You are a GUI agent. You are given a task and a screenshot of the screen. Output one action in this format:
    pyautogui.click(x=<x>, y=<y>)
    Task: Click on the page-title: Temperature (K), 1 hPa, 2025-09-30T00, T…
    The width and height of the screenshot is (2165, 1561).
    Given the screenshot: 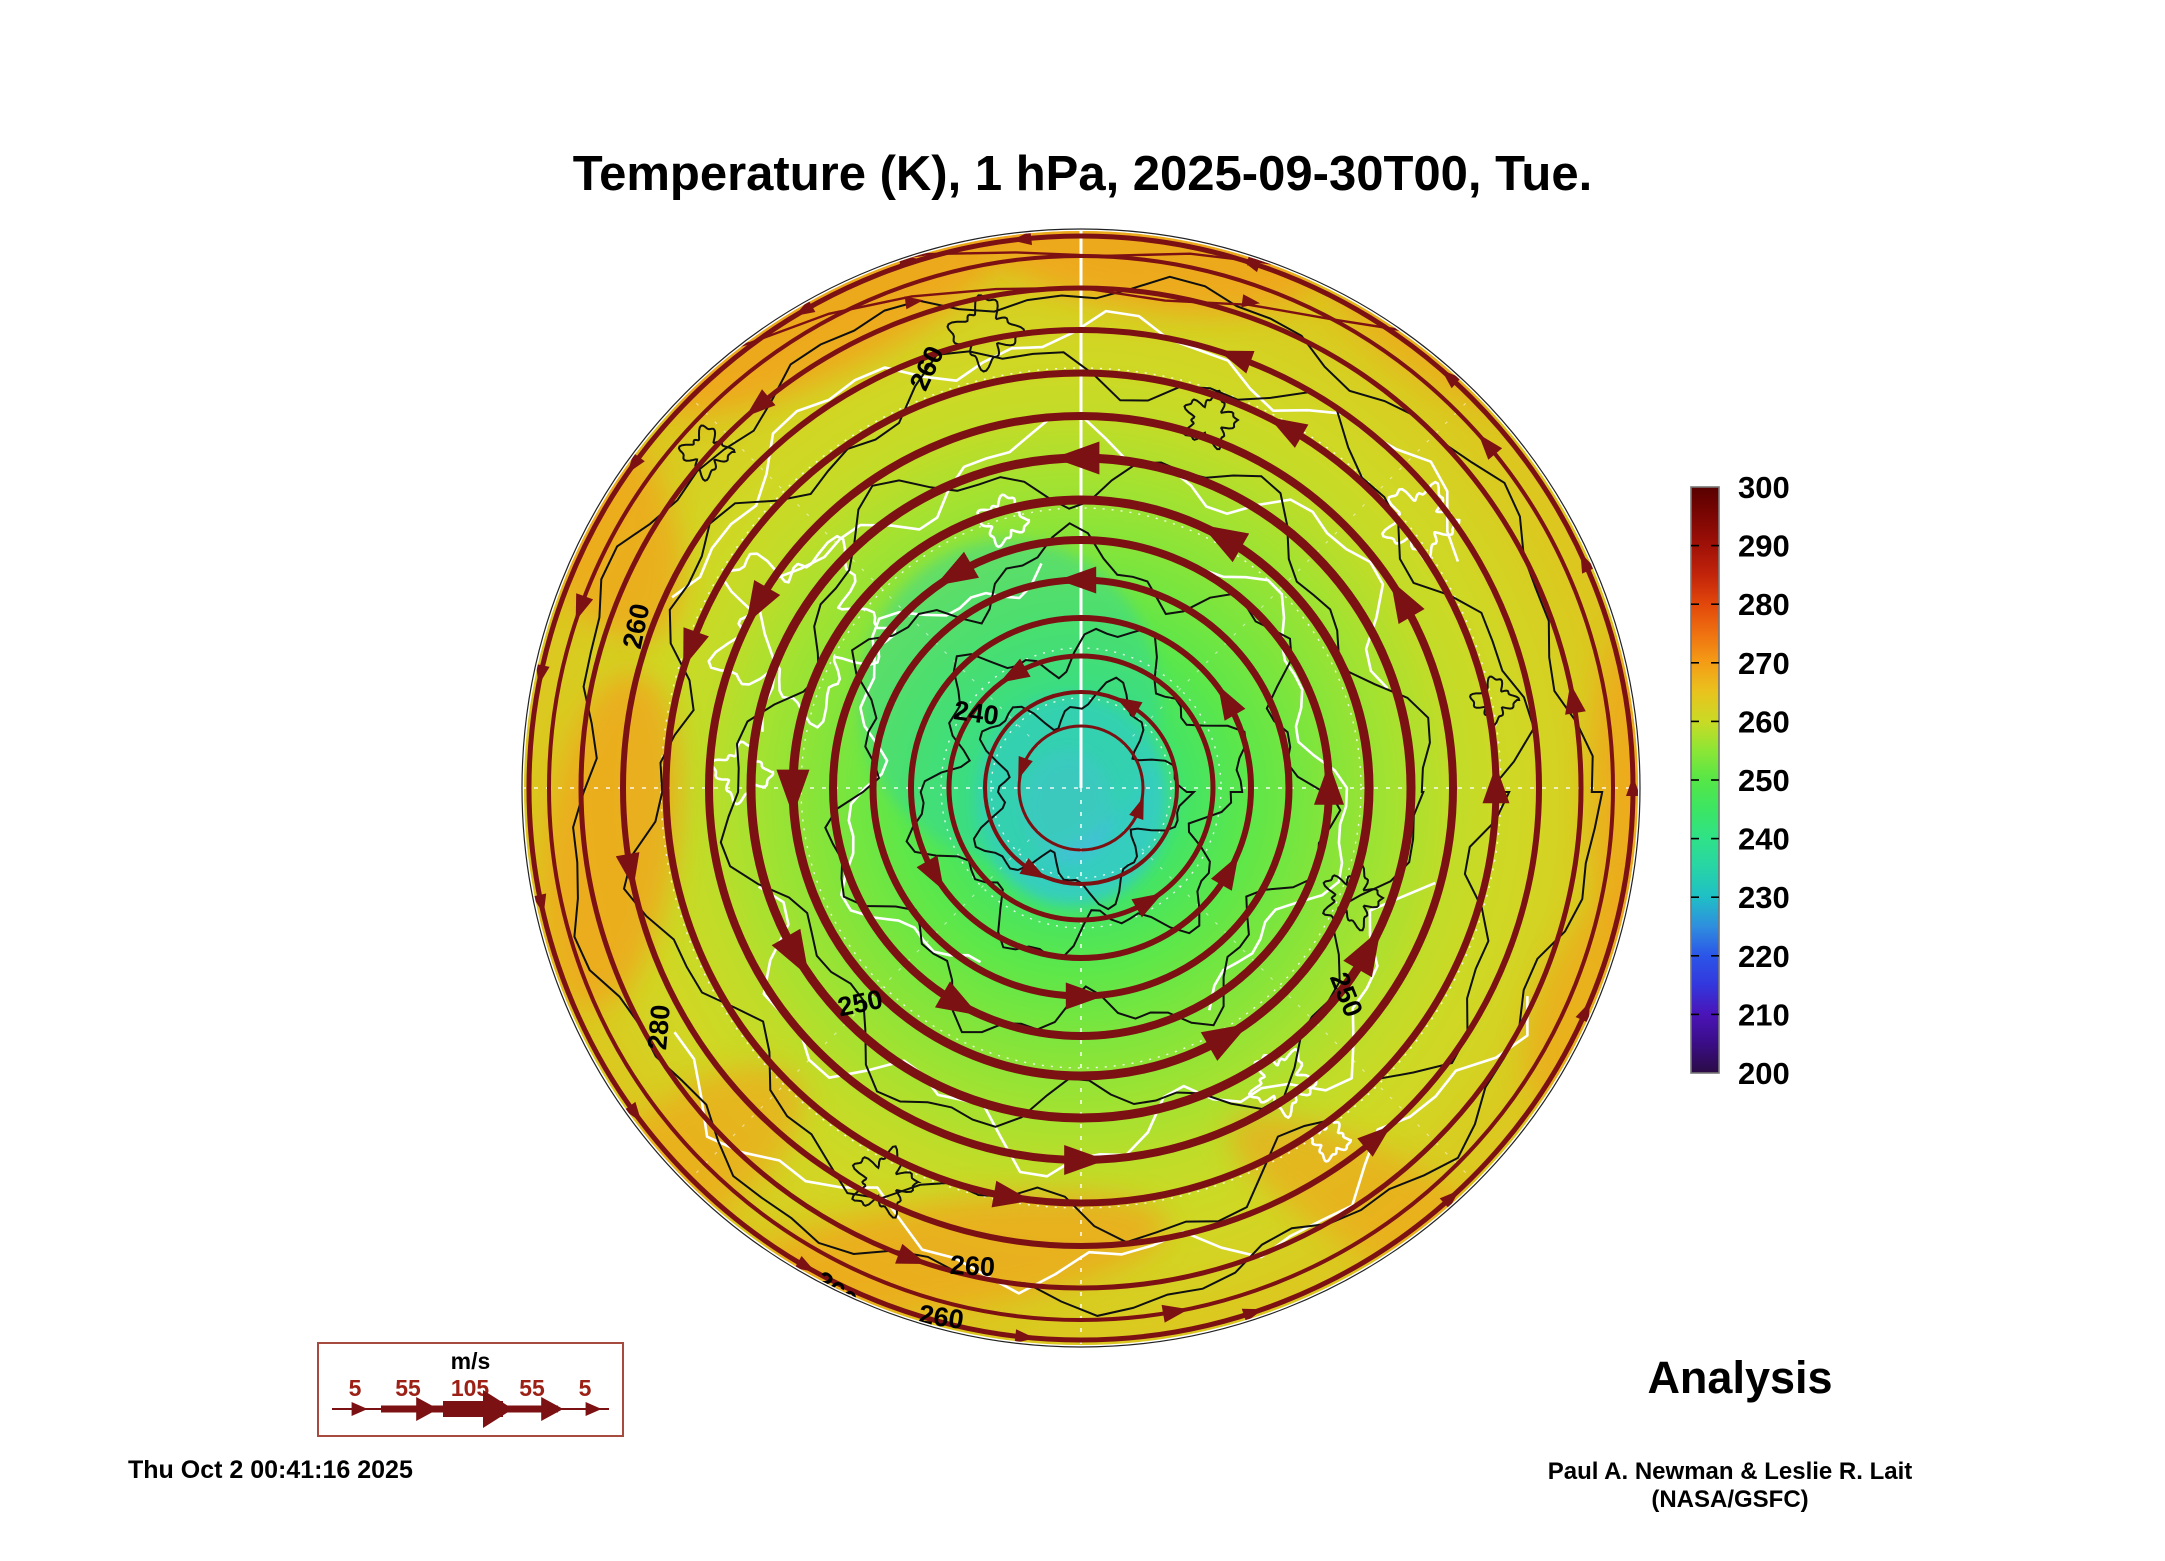 What is the action you would take?
    pyautogui.click(x=1082, y=174)
    